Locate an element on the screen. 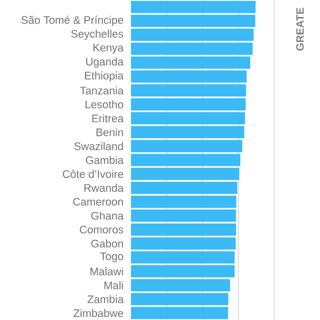 This screenshot has width=320, height=320. y-tick-label: Gabon is located at coordinates (107, 243).